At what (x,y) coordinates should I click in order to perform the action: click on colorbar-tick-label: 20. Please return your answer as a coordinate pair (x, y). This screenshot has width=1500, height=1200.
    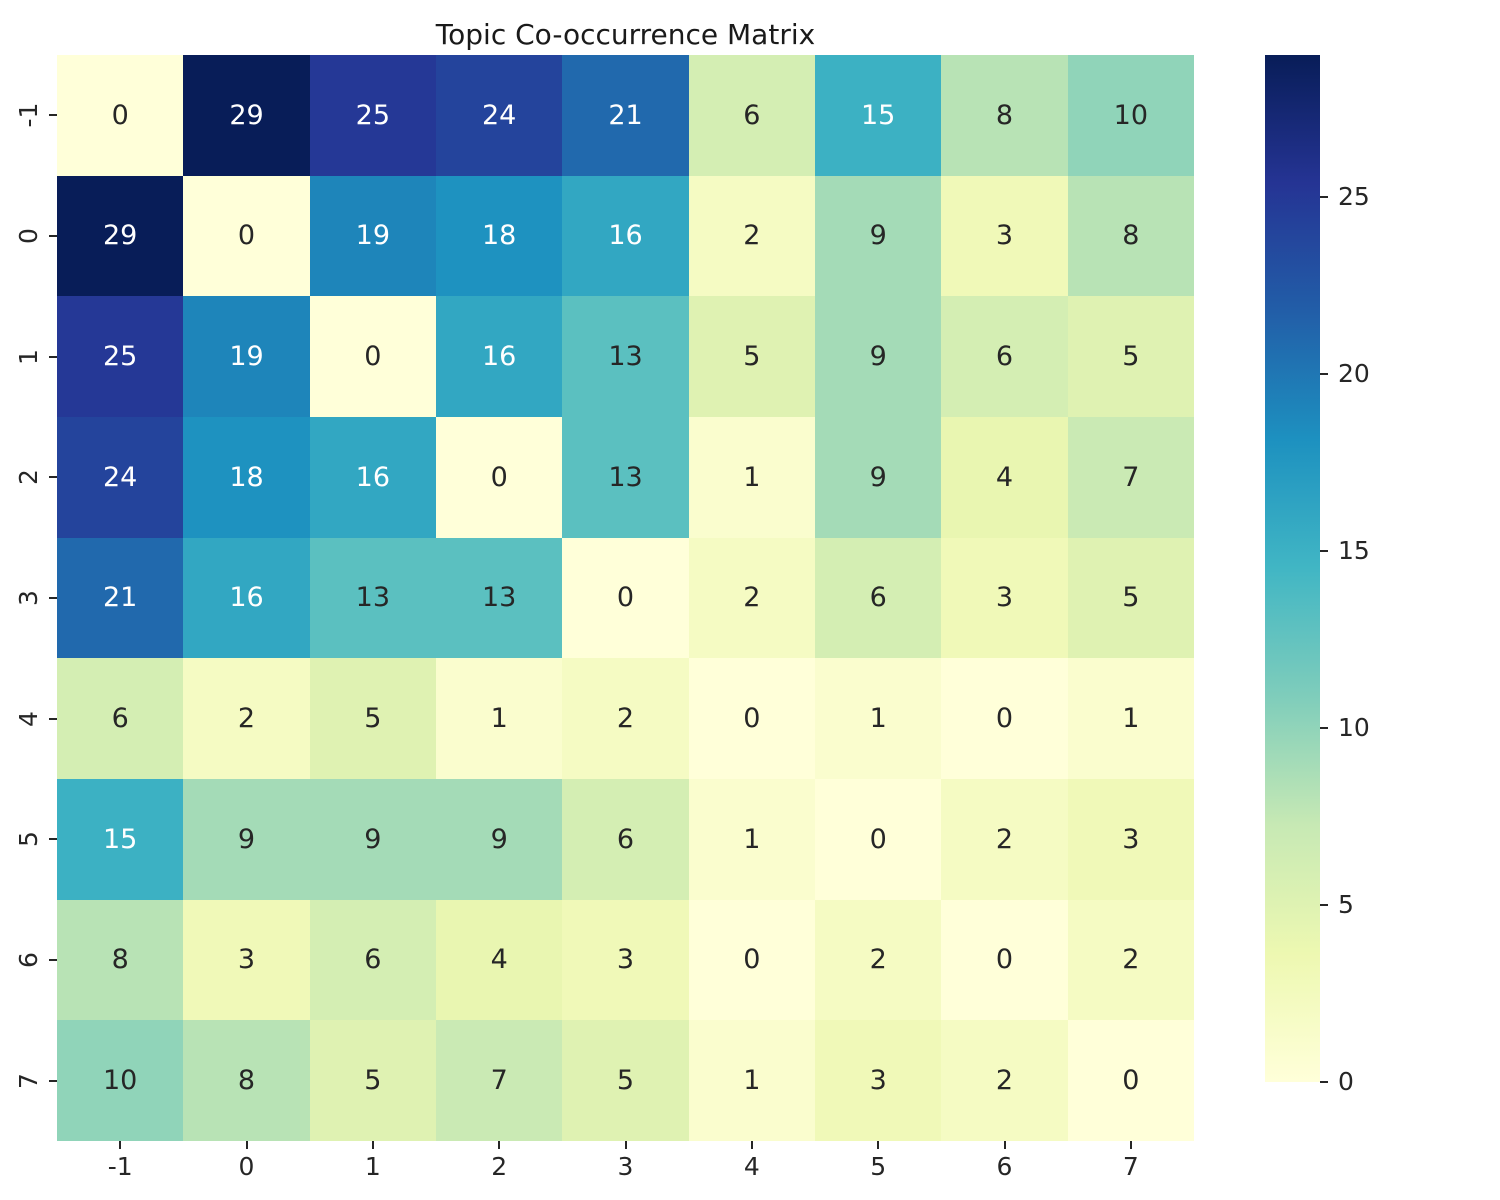
    Looking at the image, I should click on (1354, 373).